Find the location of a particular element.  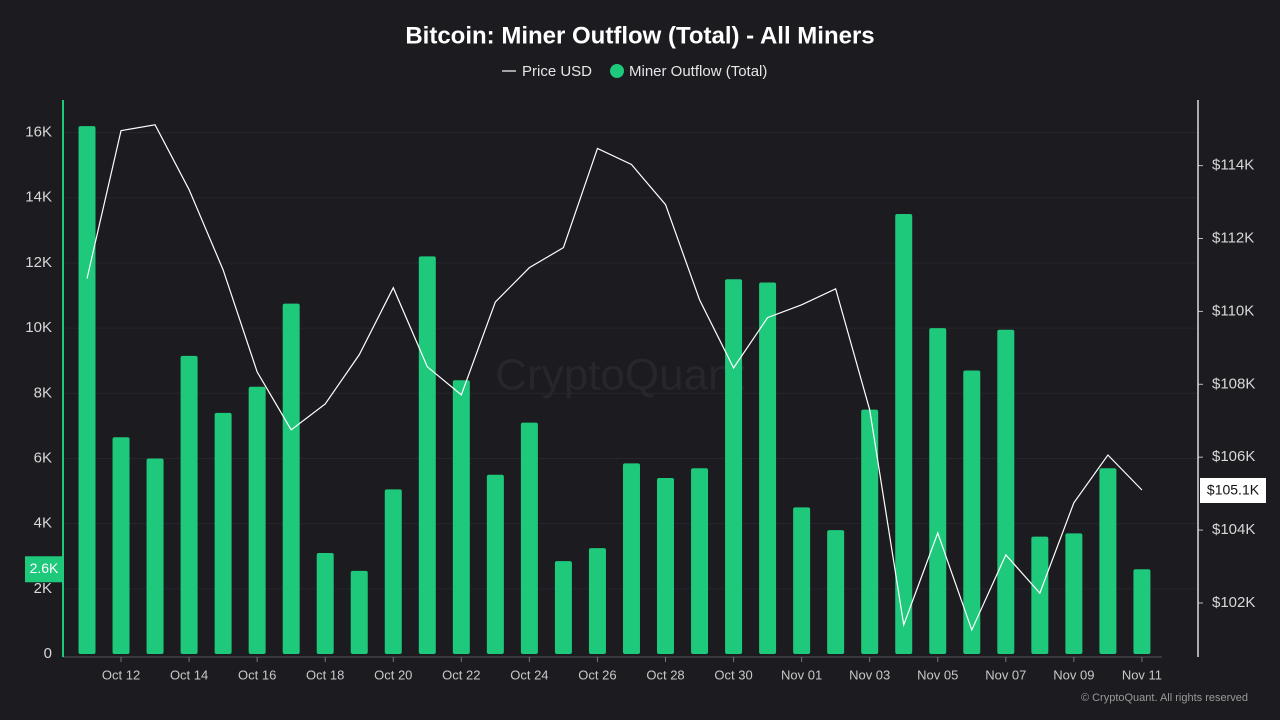

x-tick-label: Nov 05 is located at coordinates (937, 674).